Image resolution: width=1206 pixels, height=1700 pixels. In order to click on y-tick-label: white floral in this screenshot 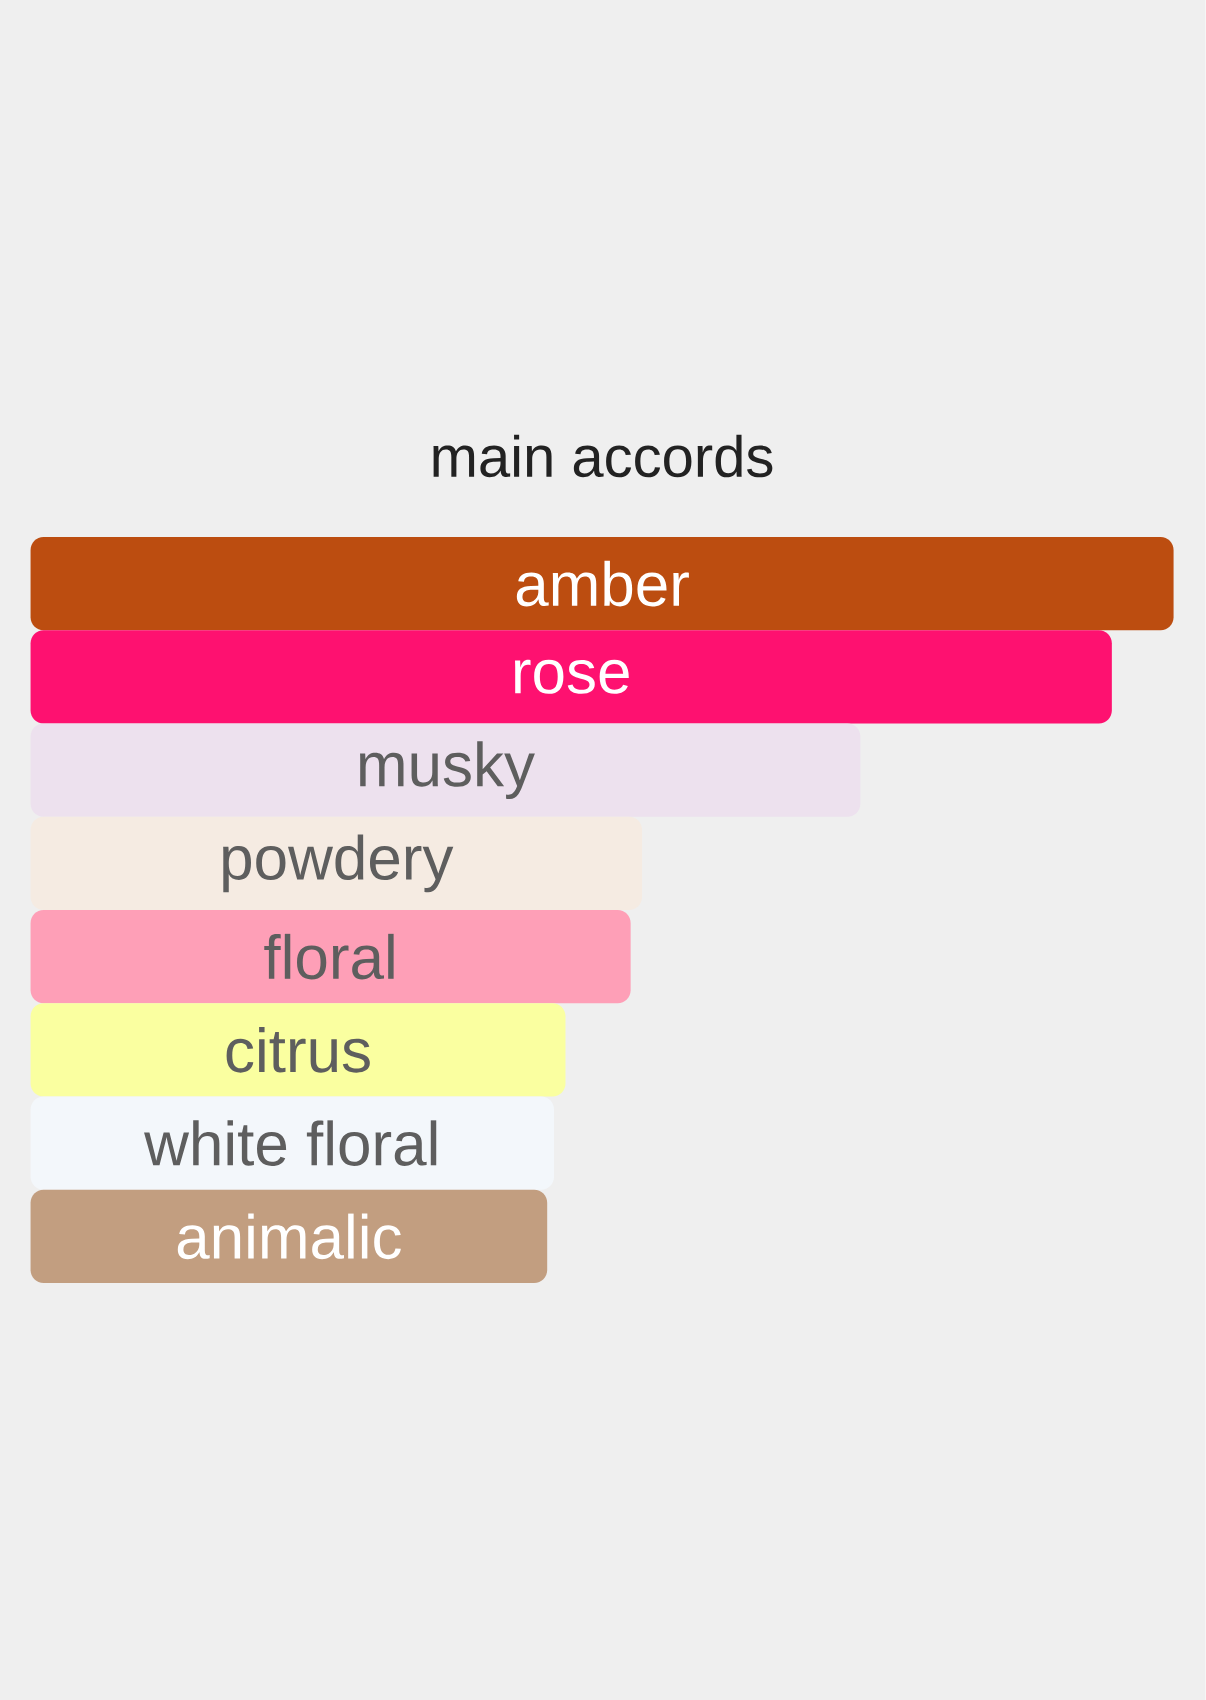, I will do `click(290, 1143)`.